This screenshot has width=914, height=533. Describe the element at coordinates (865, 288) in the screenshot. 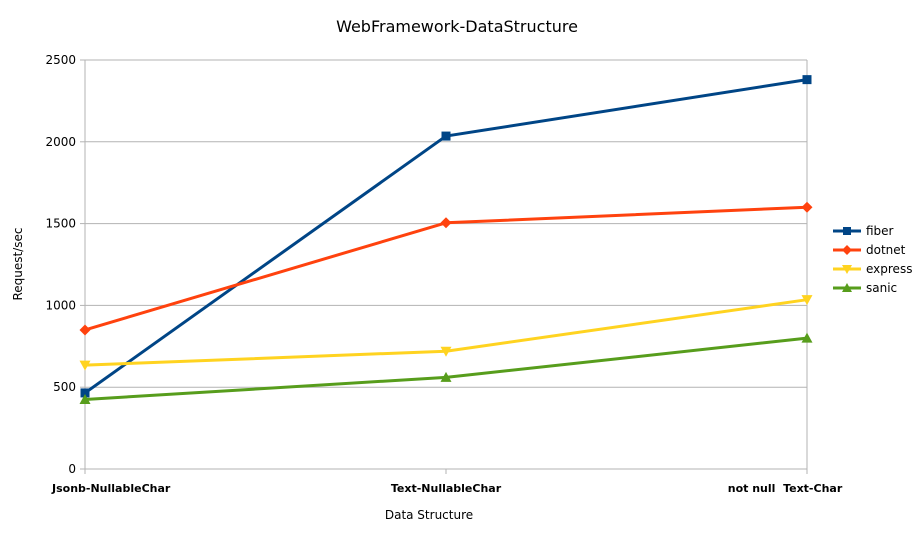

I see `legend-item: sanic` at that location.